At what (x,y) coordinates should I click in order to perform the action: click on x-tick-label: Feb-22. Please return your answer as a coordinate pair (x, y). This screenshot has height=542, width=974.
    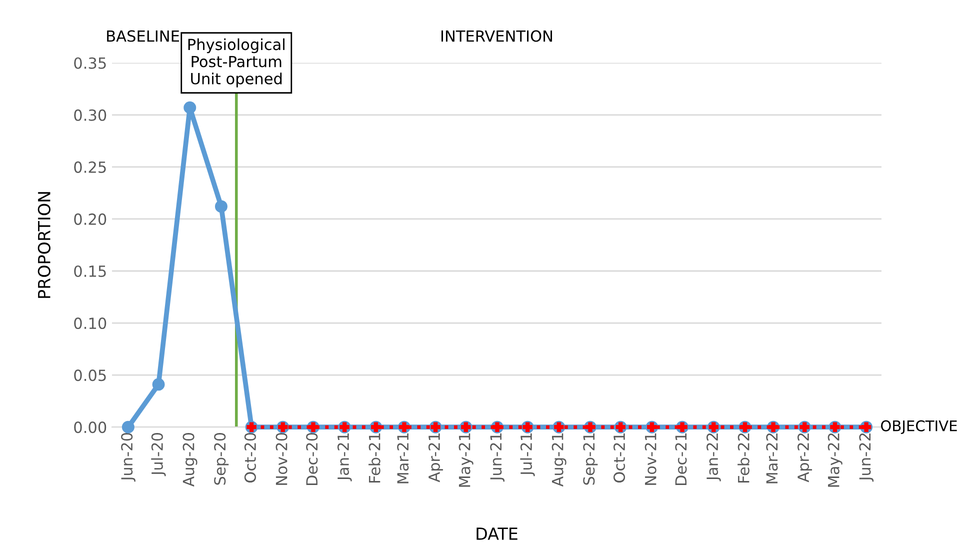
    Looking at the image, I should click on (744, 457).